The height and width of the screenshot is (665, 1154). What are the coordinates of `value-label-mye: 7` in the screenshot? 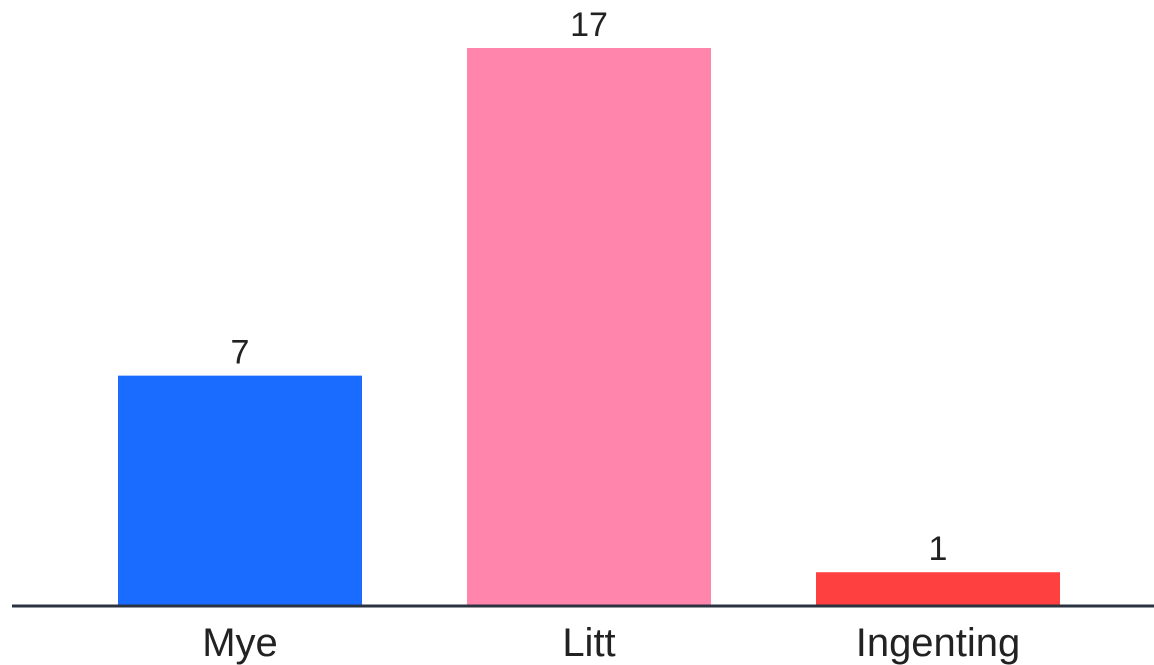 It's located at (240, 353).